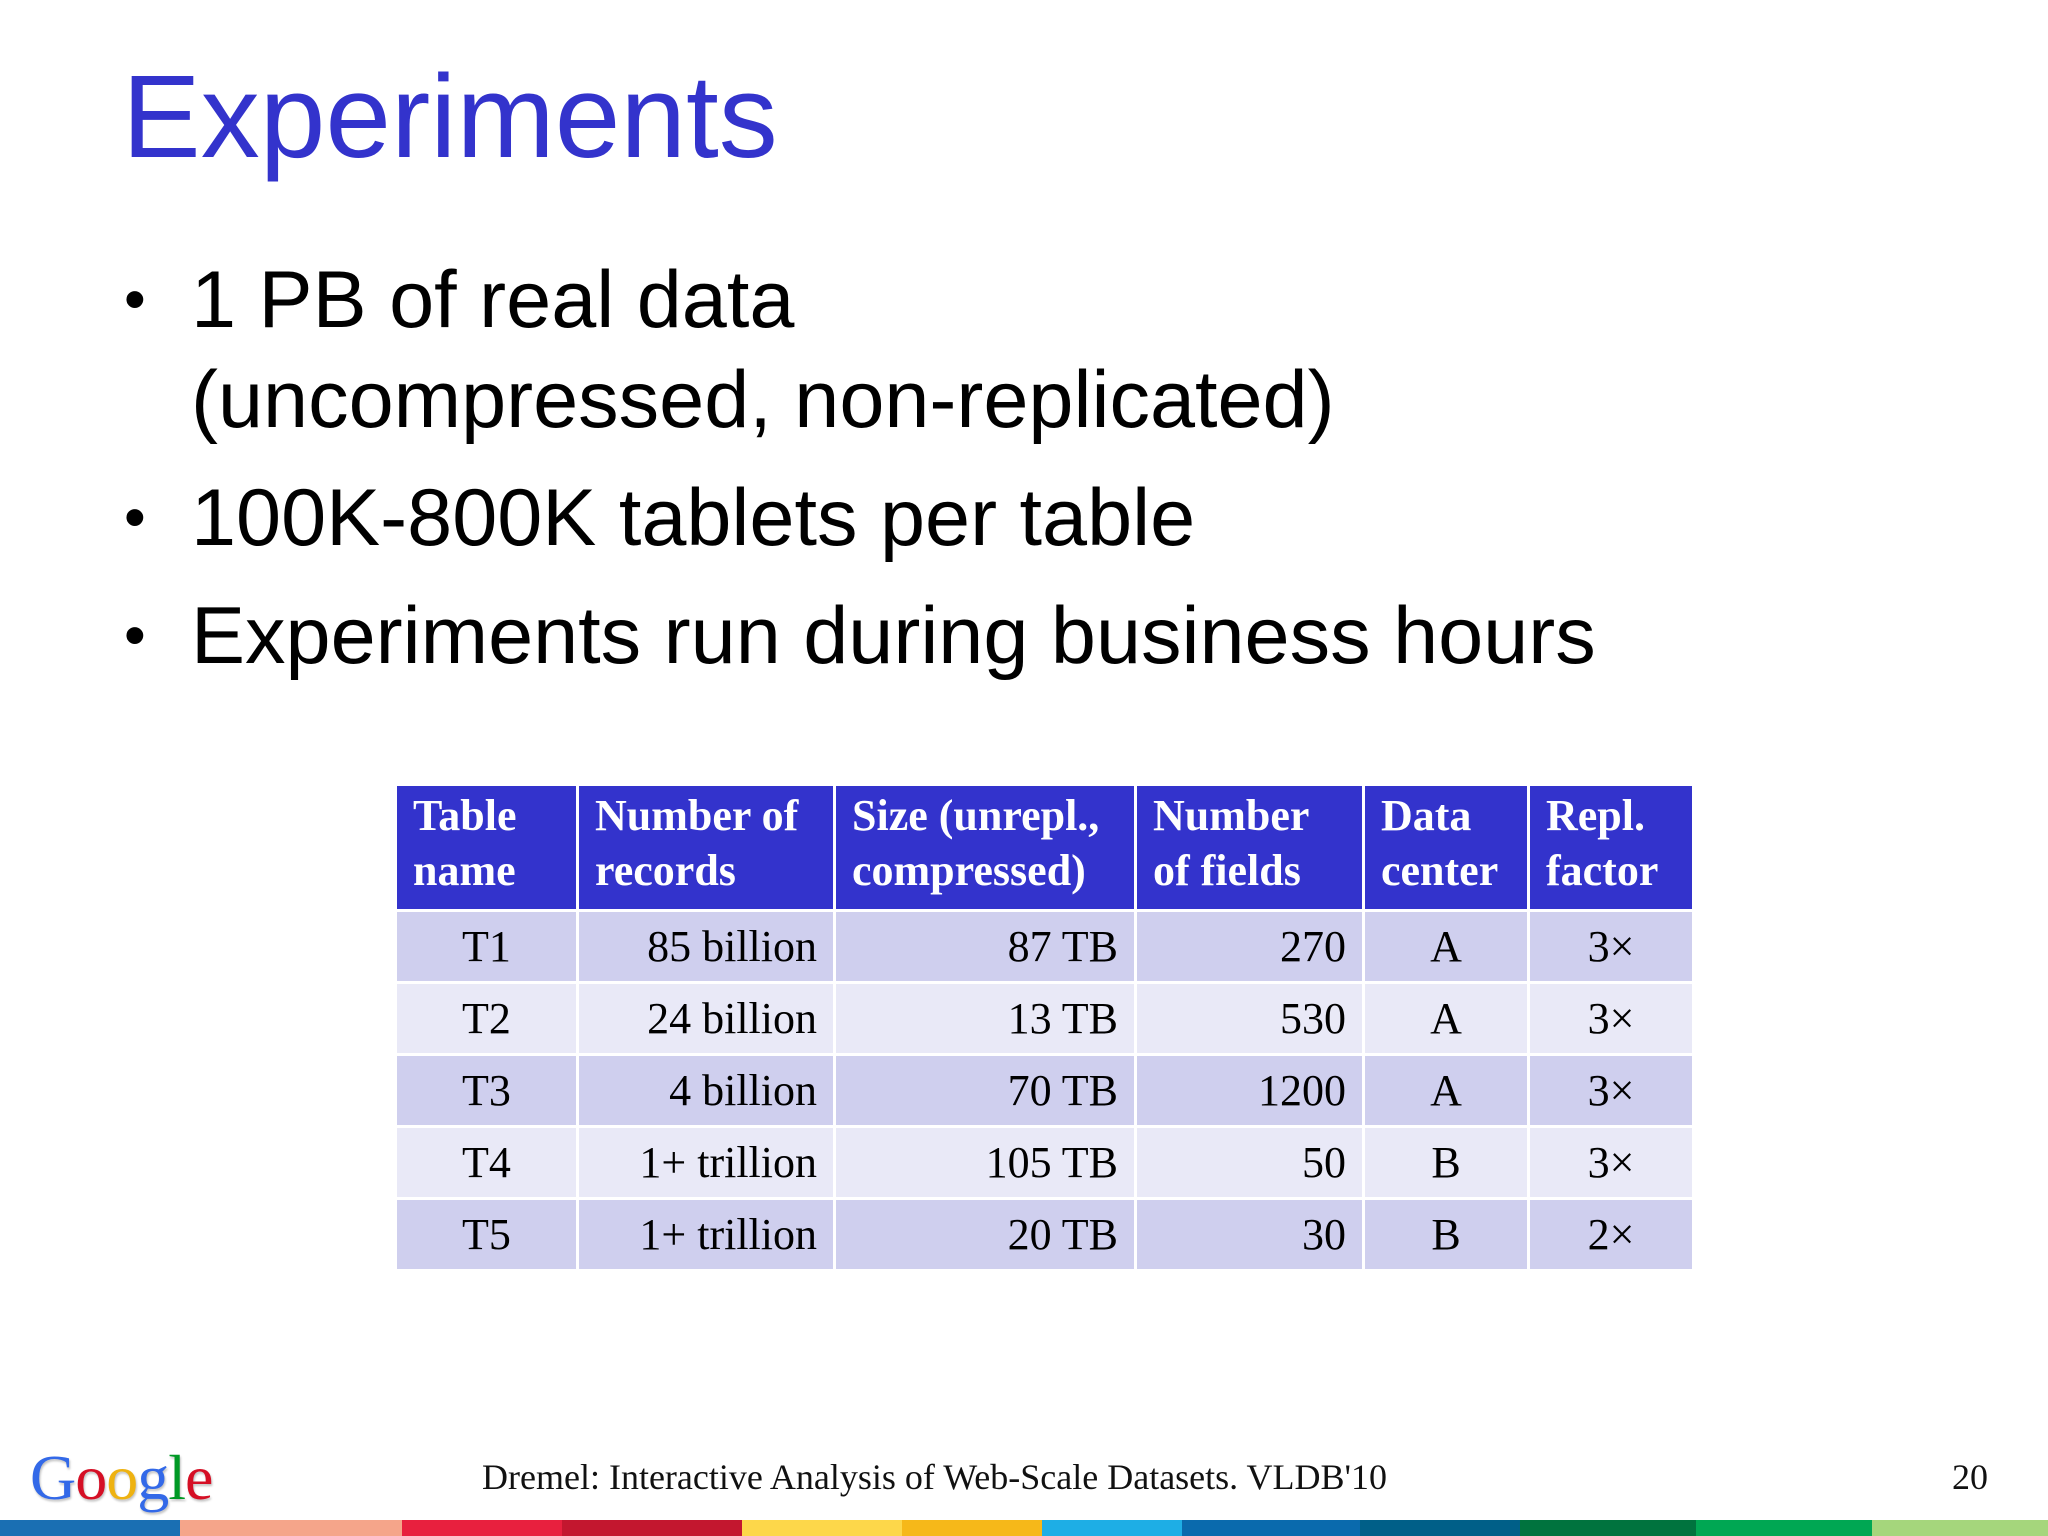 This screenshot has width=2048, height=1536. What do you see at coordinates (486, 1162) in the screenshot?
I see `cell-table-name: T4` at bounding box center [486, 1162].